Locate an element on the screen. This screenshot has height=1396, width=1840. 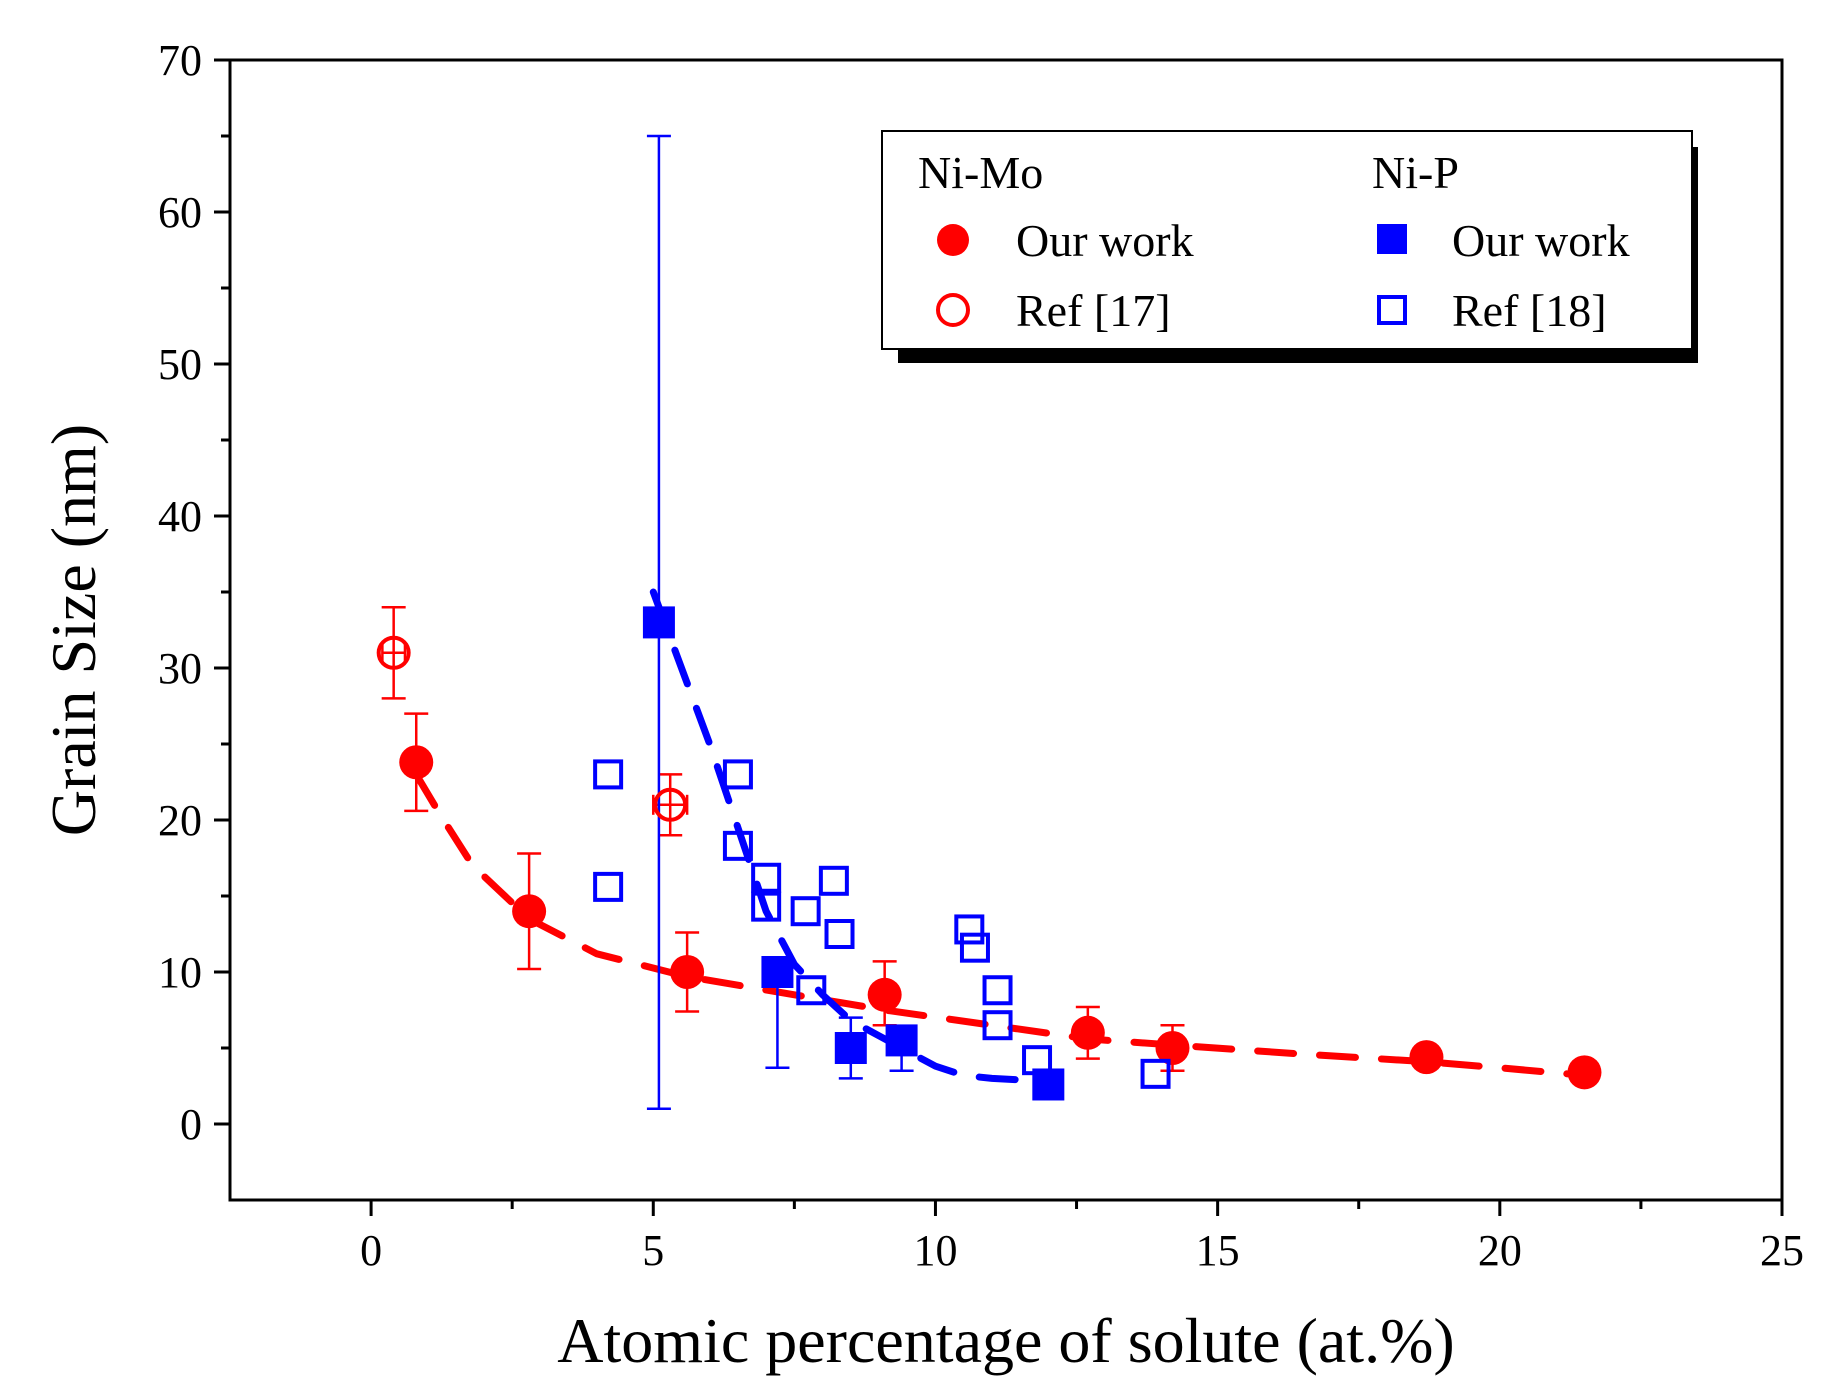
ni-mo-fit-curve is located at coordinates (1000, 924).